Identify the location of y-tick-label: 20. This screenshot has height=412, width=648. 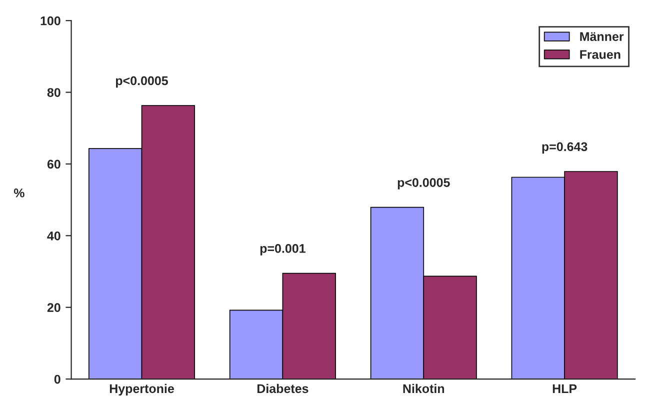
(53, 307).